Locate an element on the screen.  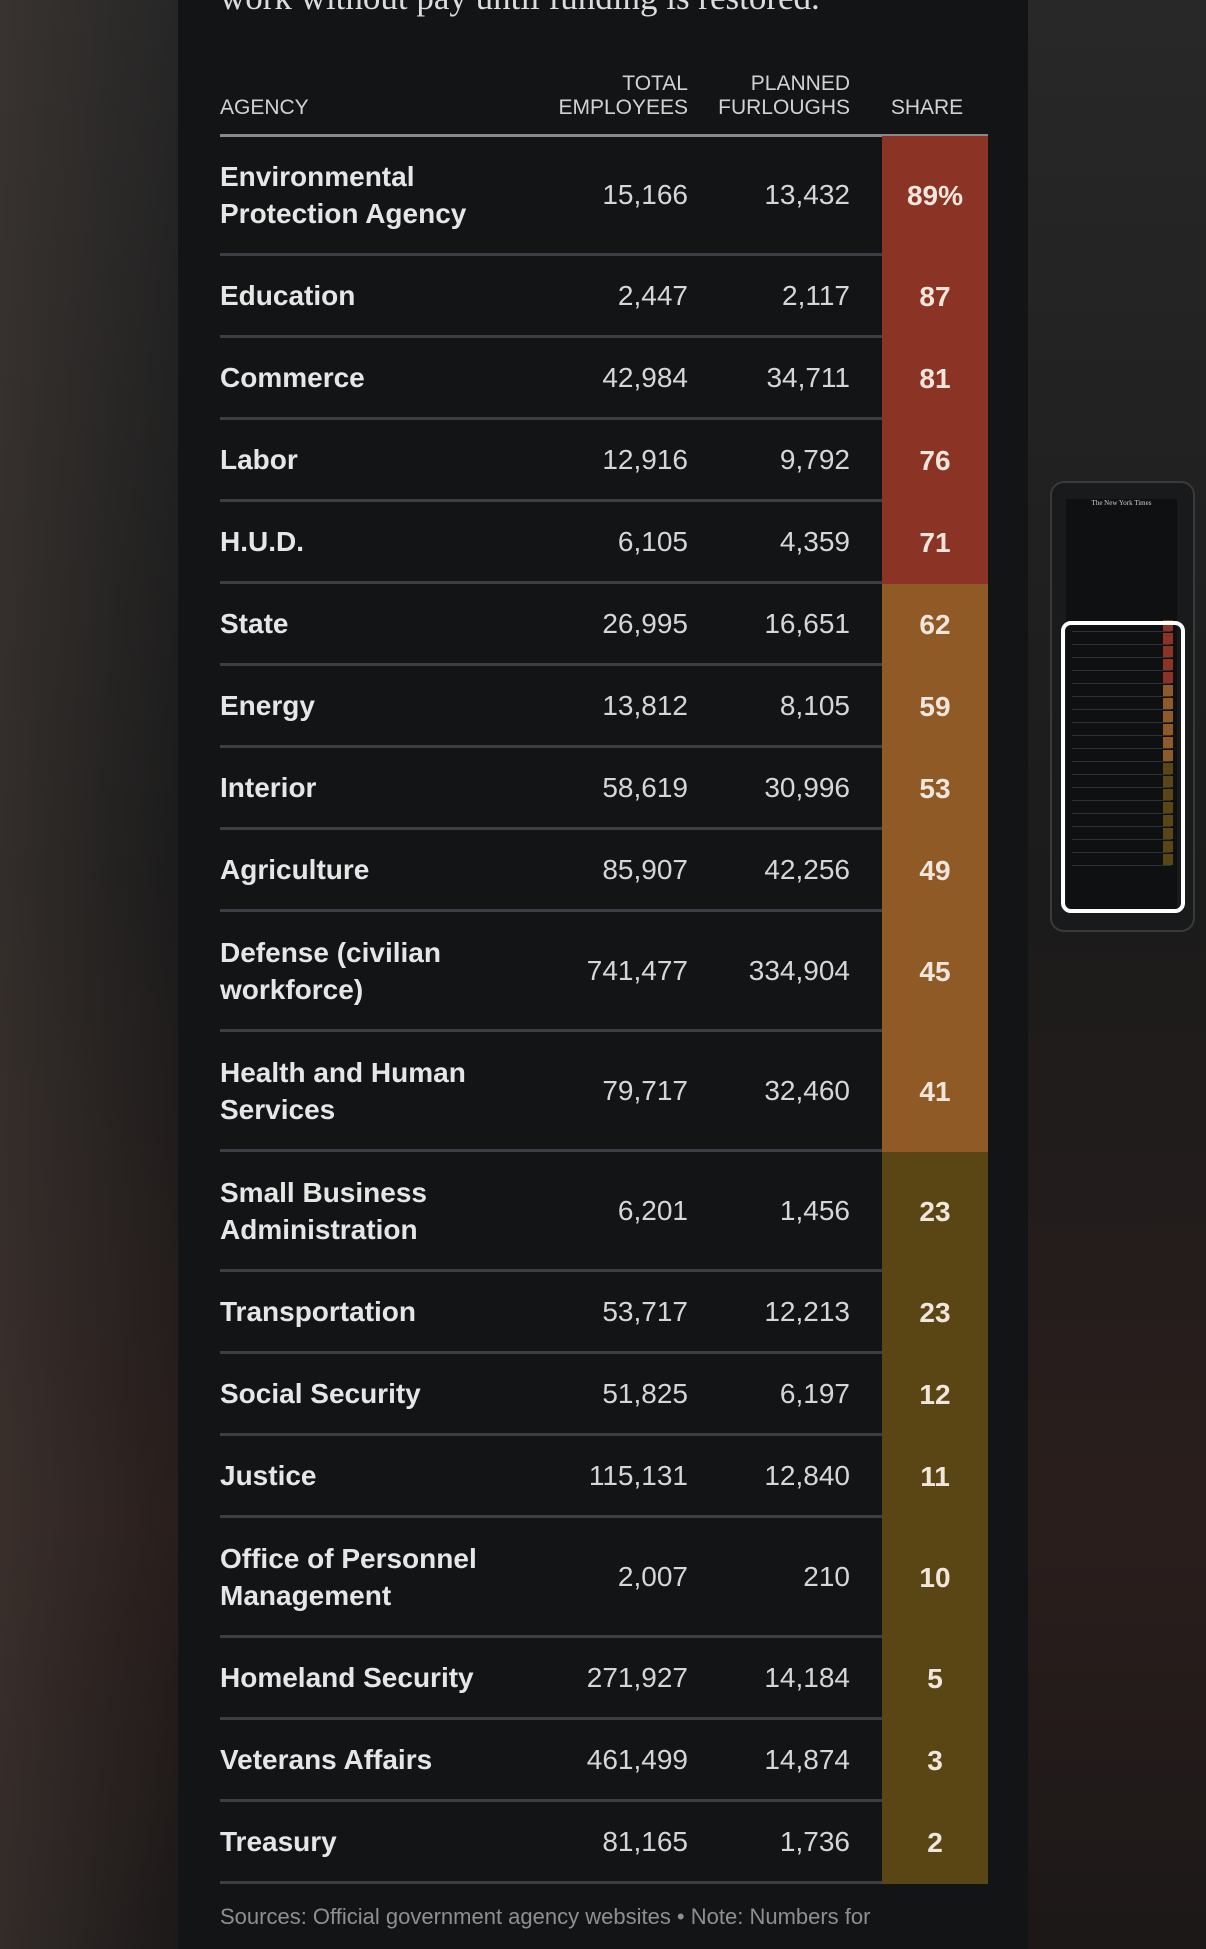
table-row: Commerce 42,984 34,711 81 is located at coordinates (604, 379).